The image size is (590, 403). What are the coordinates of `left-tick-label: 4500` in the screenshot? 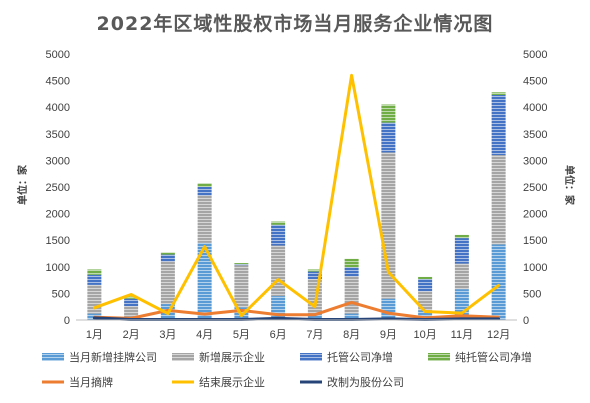 It's located at (58, 82).